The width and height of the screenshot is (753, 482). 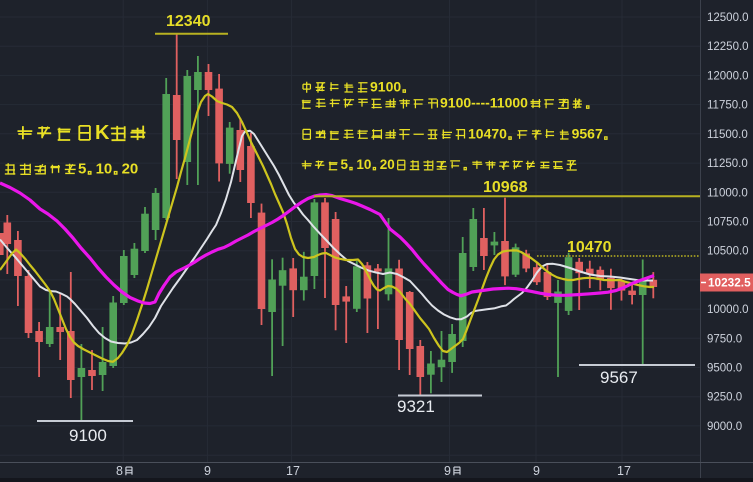 What do you see at coordinates (102, 133) in the screenshot?
I see `svg-text: K` at bounding box center [102, 133].